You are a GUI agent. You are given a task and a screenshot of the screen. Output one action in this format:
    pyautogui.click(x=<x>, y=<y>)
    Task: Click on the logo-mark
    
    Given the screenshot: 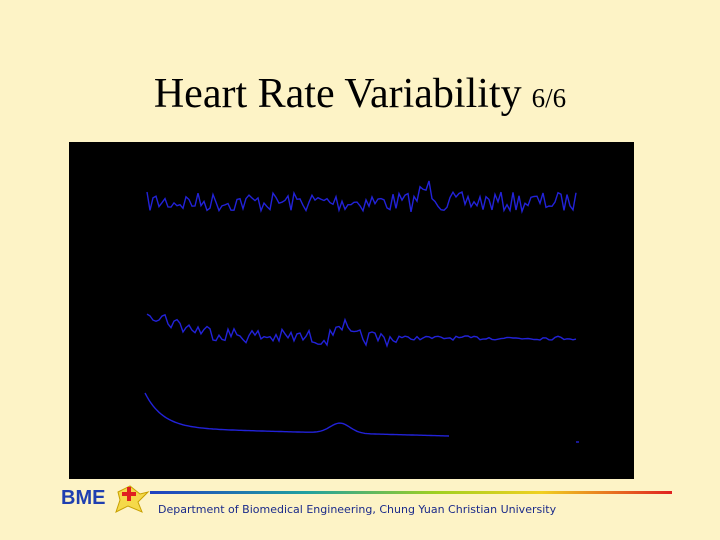 What is the action you would take?
    pyautogui.click(x=132, y=499)
    